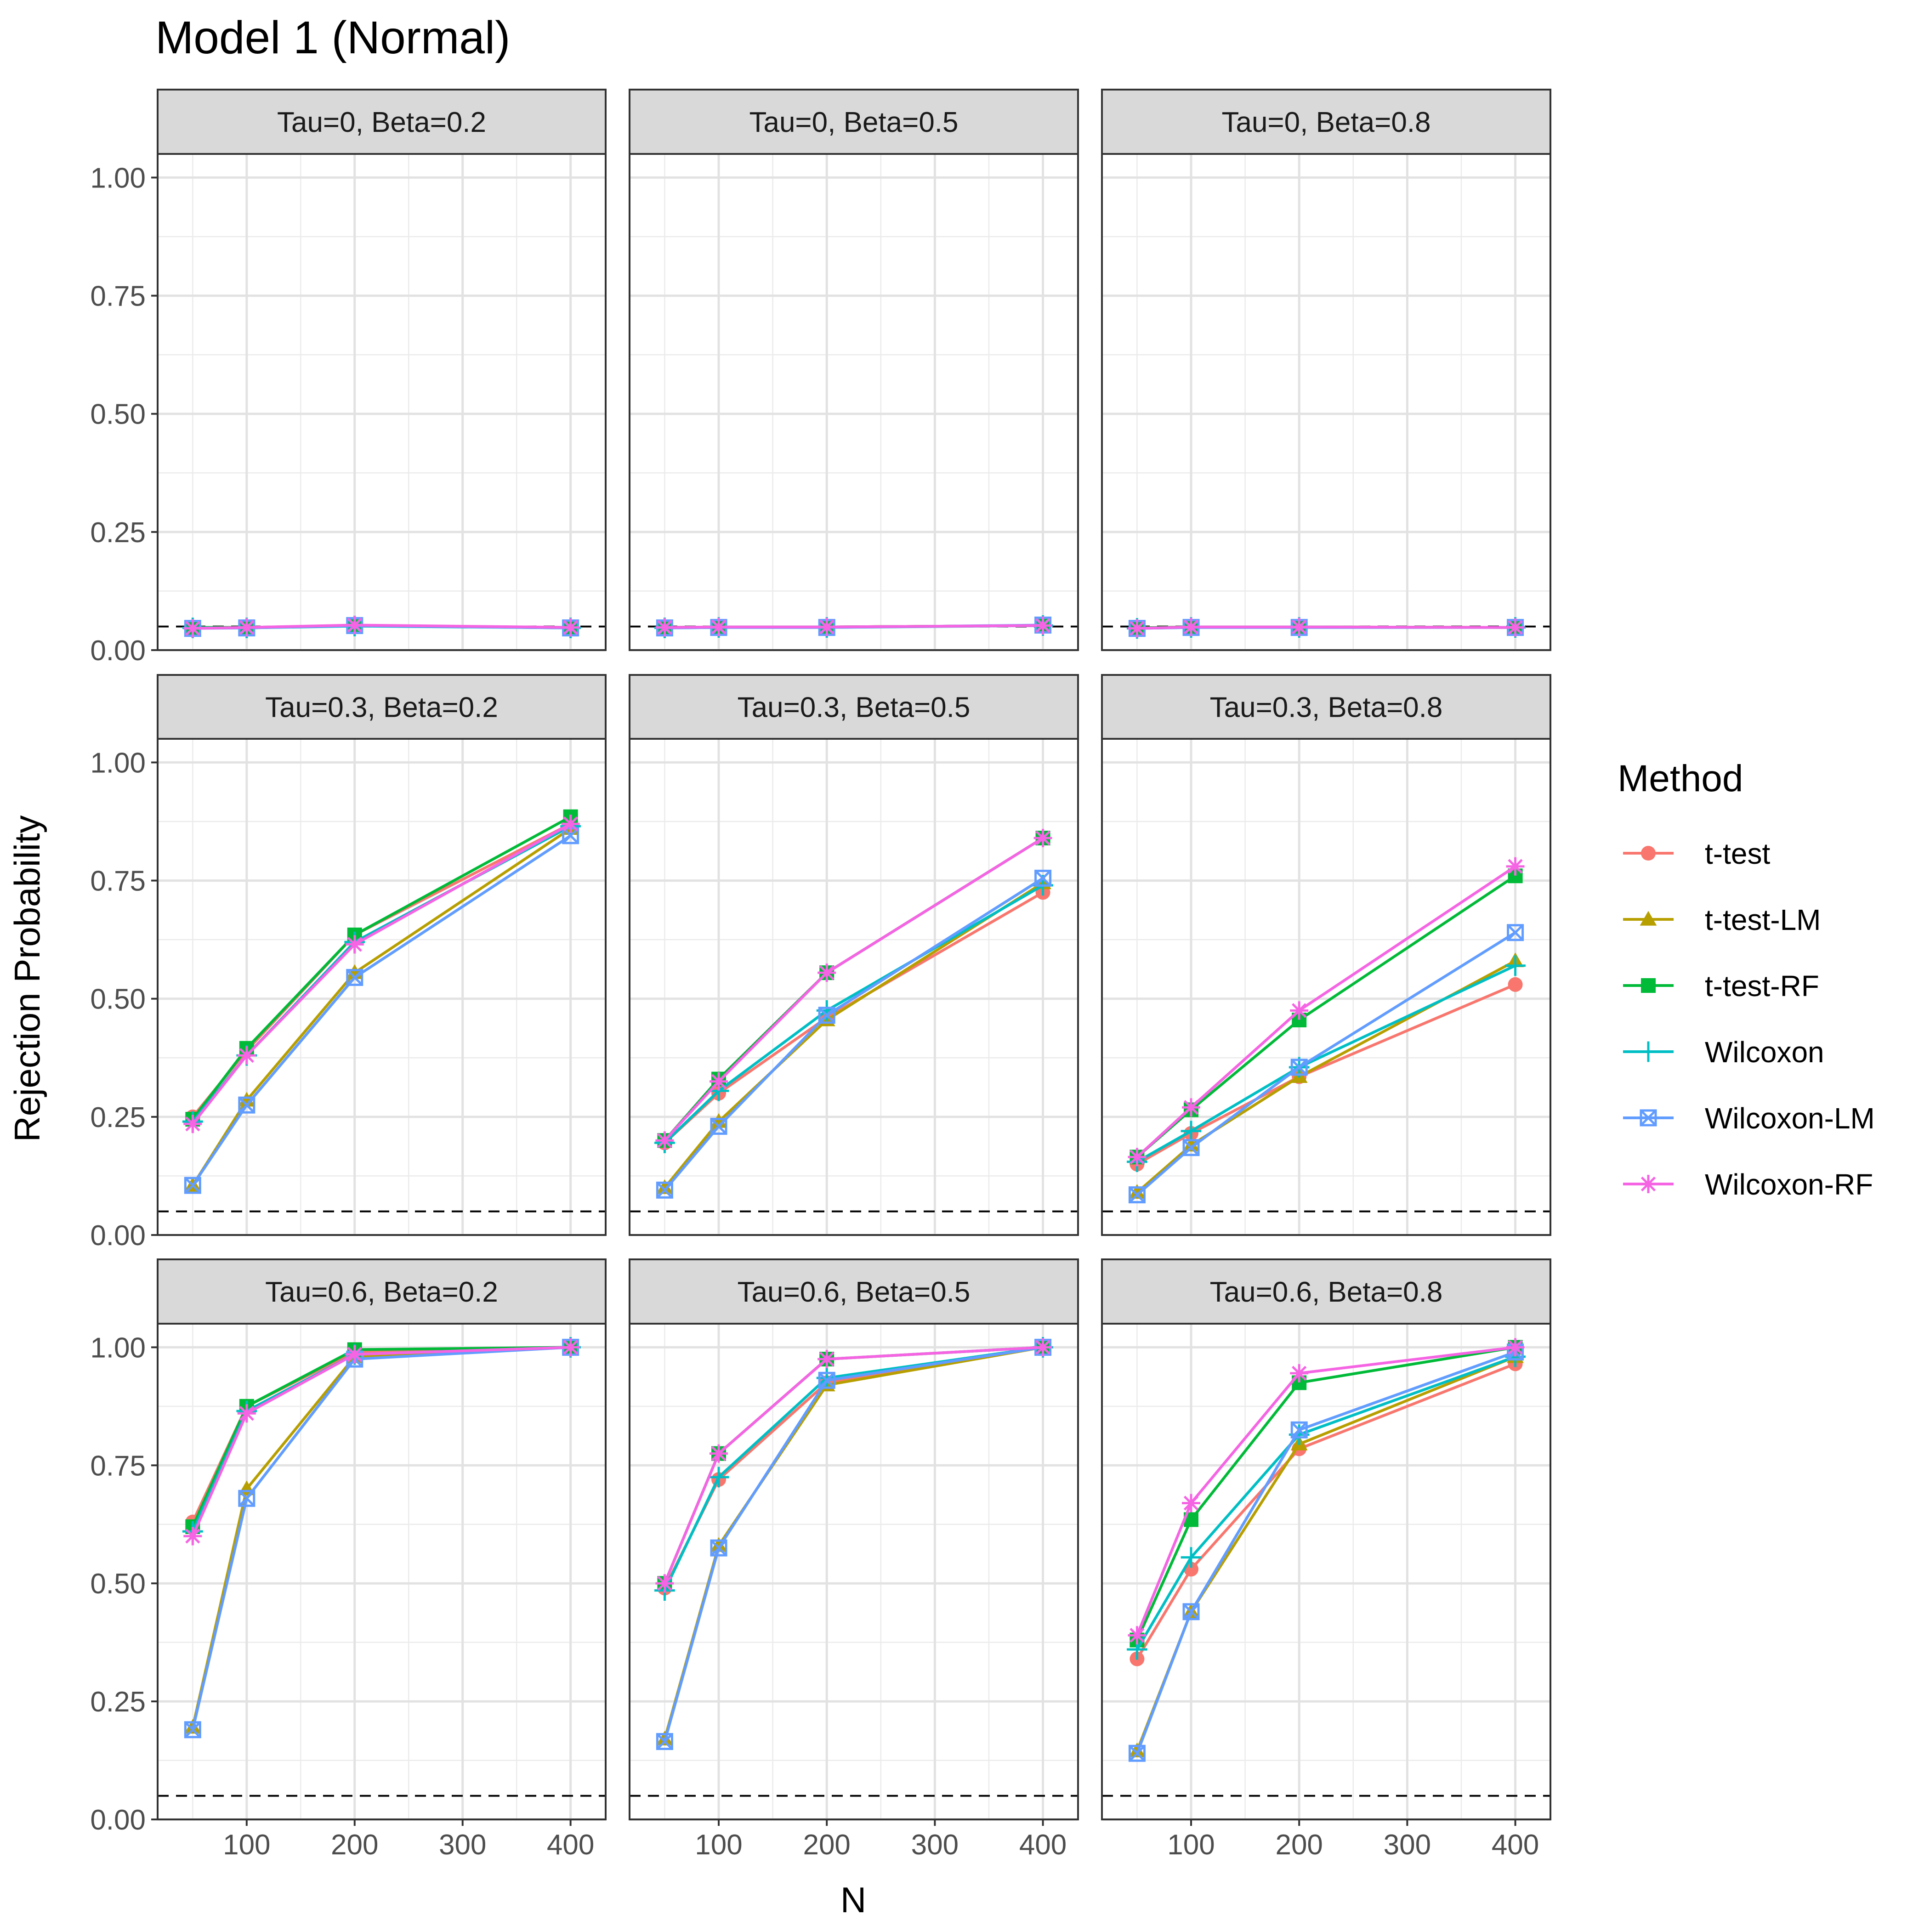 This screenshot has height=1932, width=1930. I want to click on panel-tau-0-6-beta-0-5-series-wilcoxon-rf-line, so click(853, 1465).